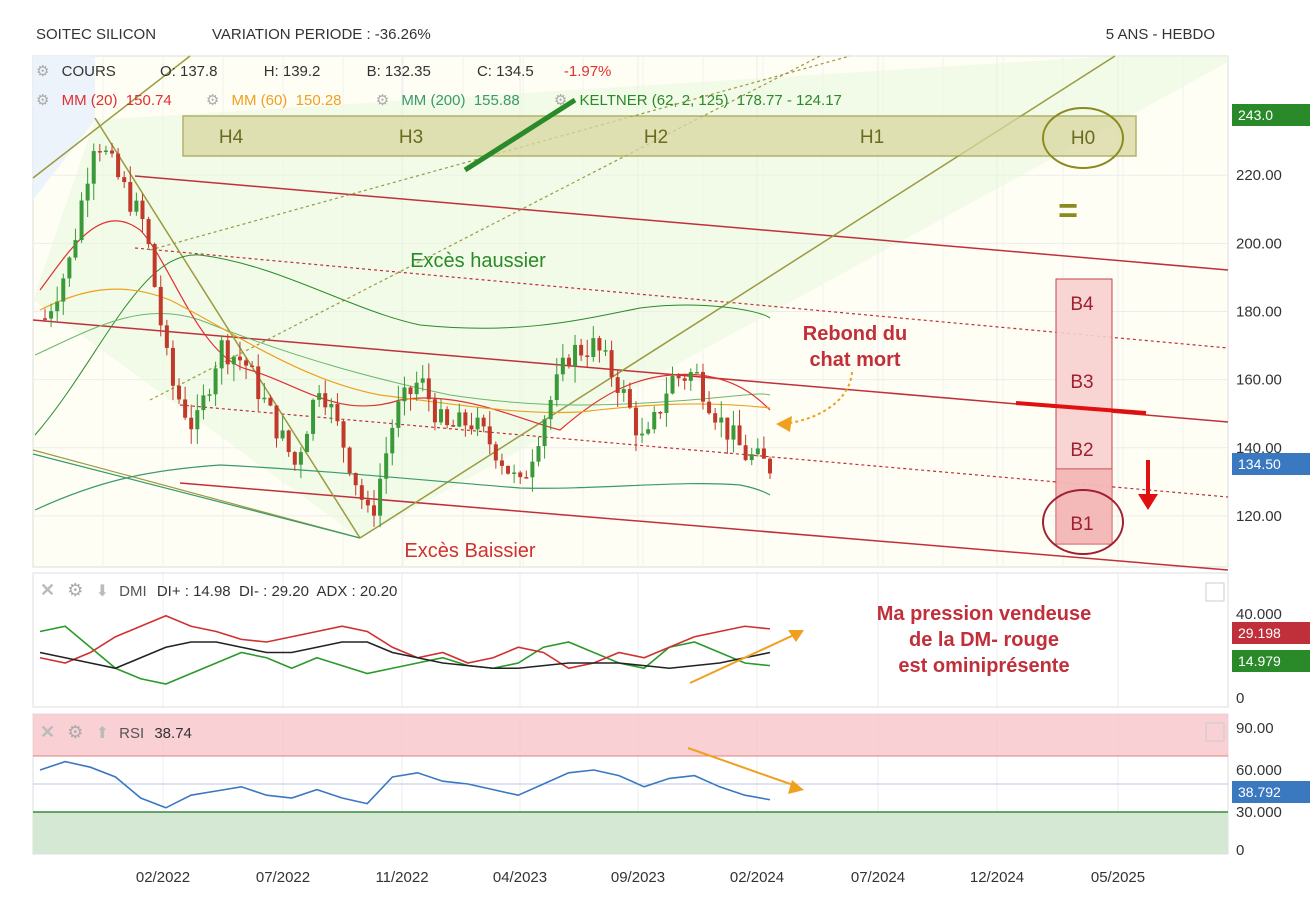 The image size is (1310, 906). I want to click on bull-excess-label: Excès haussier, so click(478, 261).